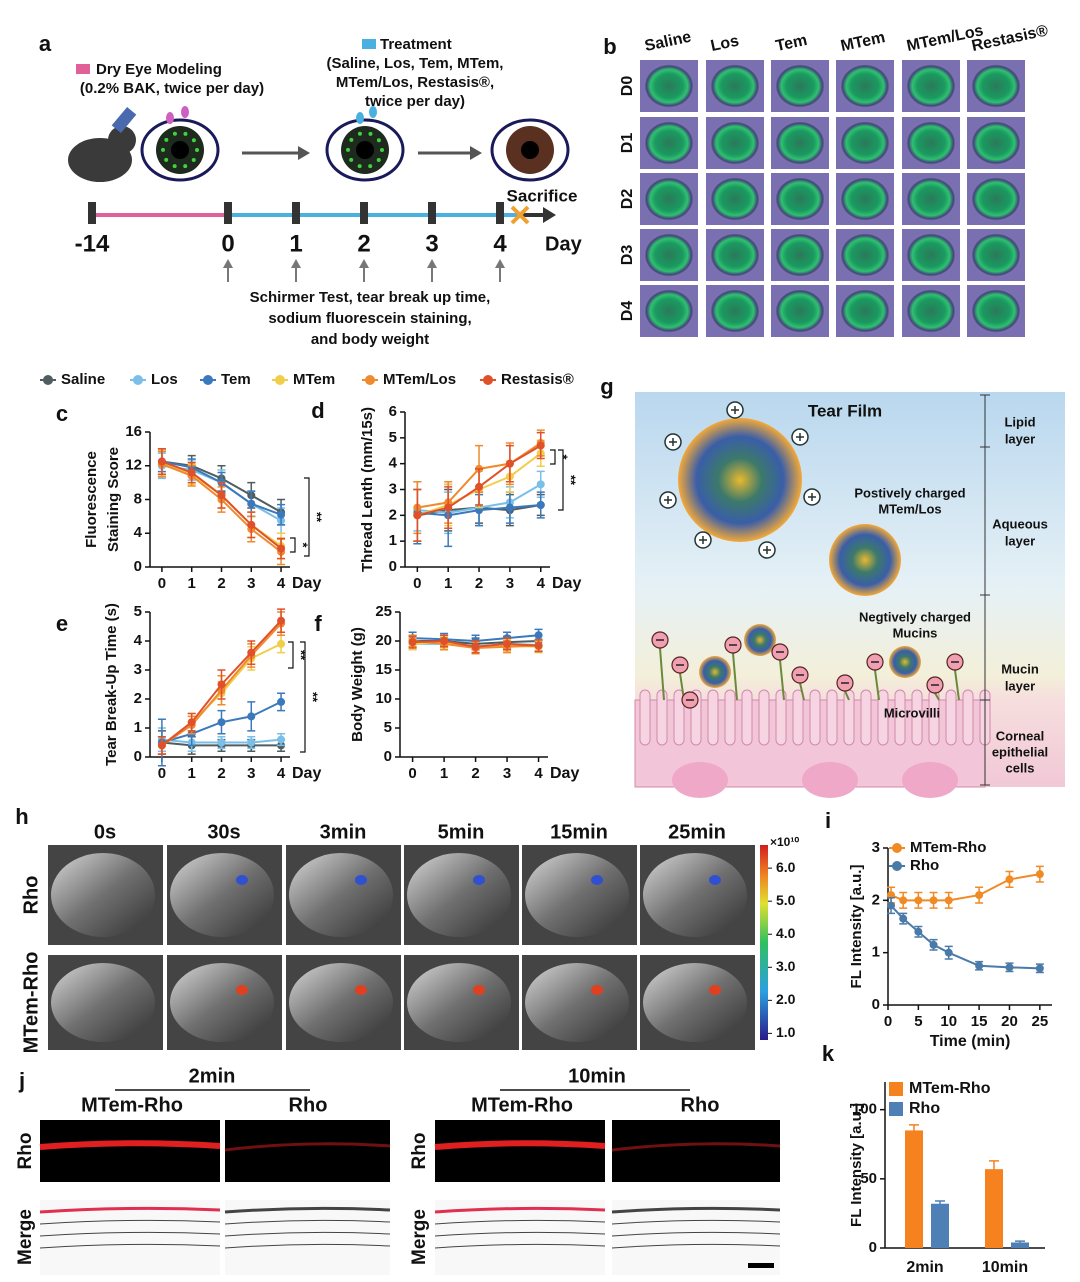 The height and width of the screenshot is (1282, 1080). What do you see at coordinates (343, 832) in the screenshot?
I see `time-label: 3min` at bounding box center [343, 832].